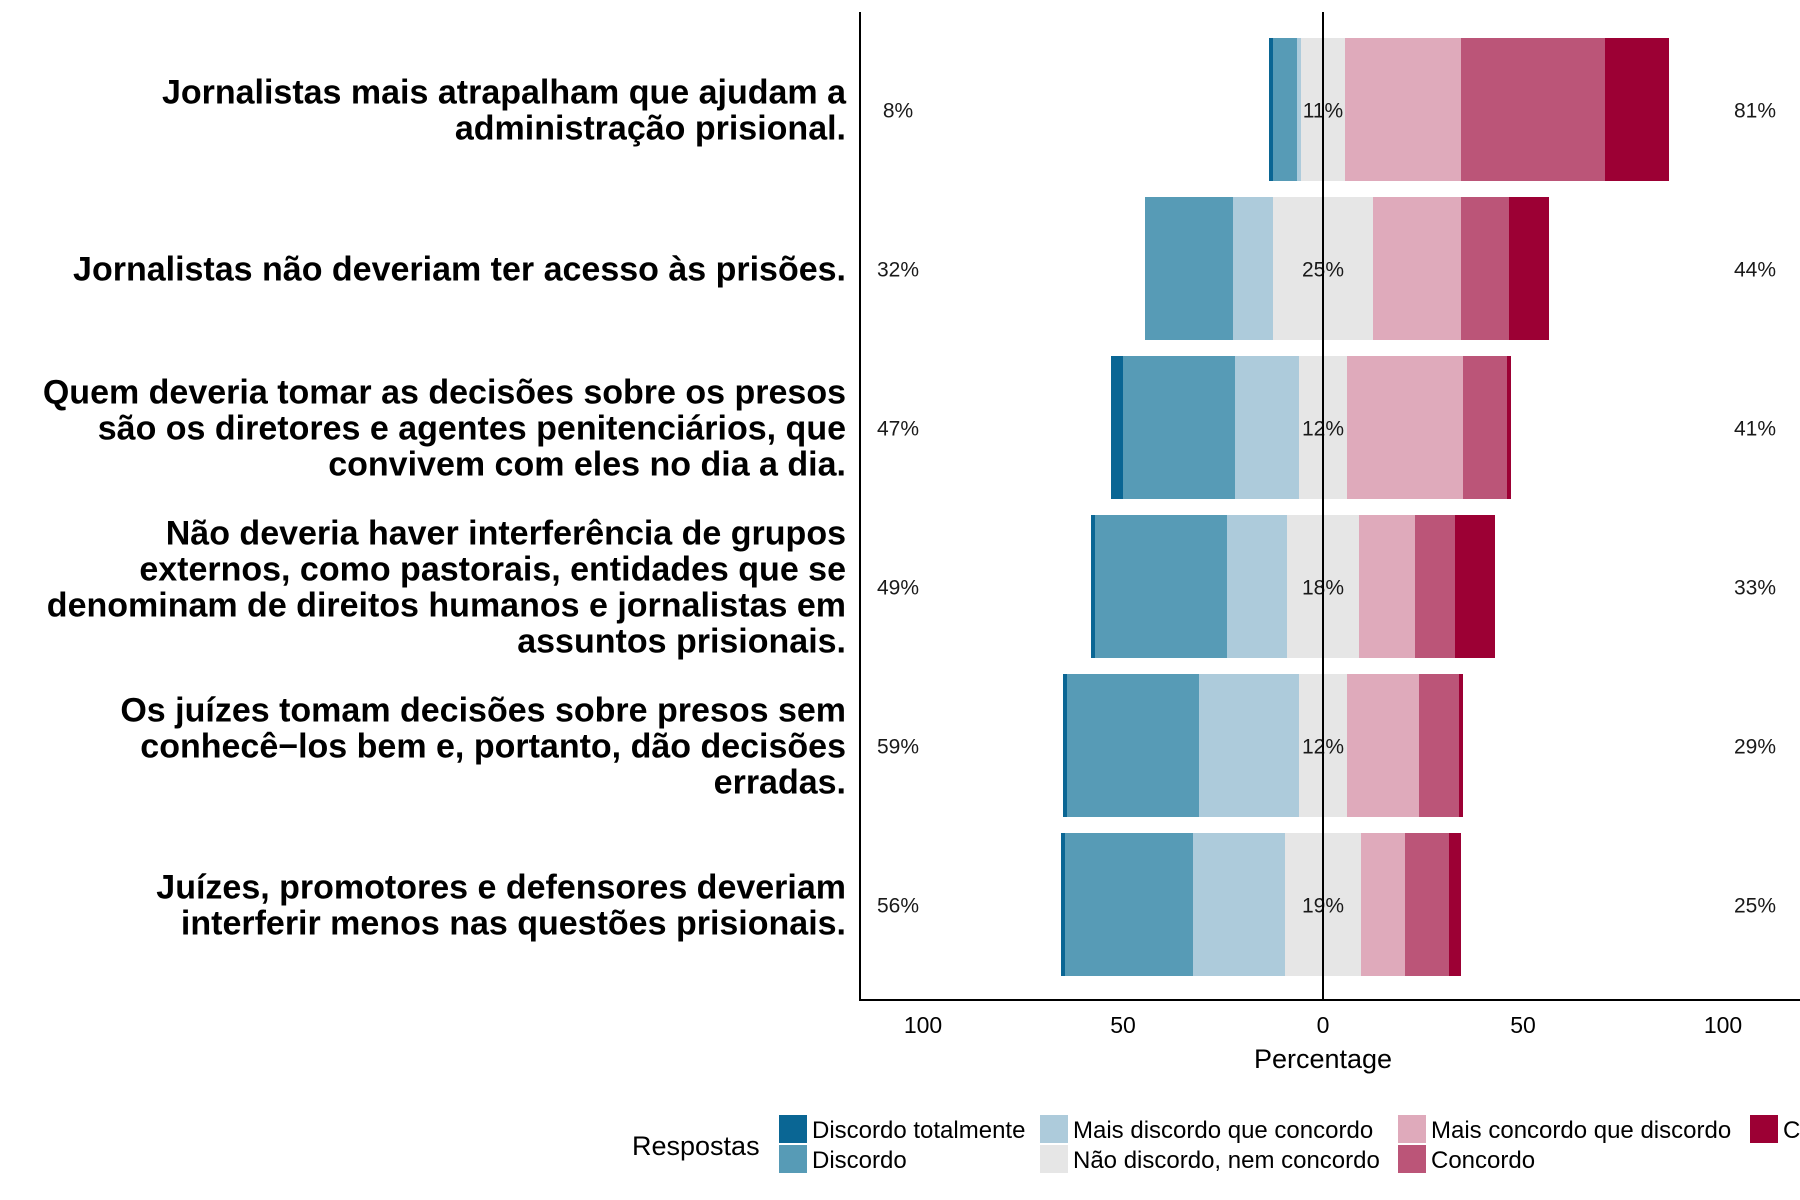 The image size is (1800, 1200). Describe the element at coordinates (1323, 1025) in the screenshot. I see `x-tick-label: 0` at that location.